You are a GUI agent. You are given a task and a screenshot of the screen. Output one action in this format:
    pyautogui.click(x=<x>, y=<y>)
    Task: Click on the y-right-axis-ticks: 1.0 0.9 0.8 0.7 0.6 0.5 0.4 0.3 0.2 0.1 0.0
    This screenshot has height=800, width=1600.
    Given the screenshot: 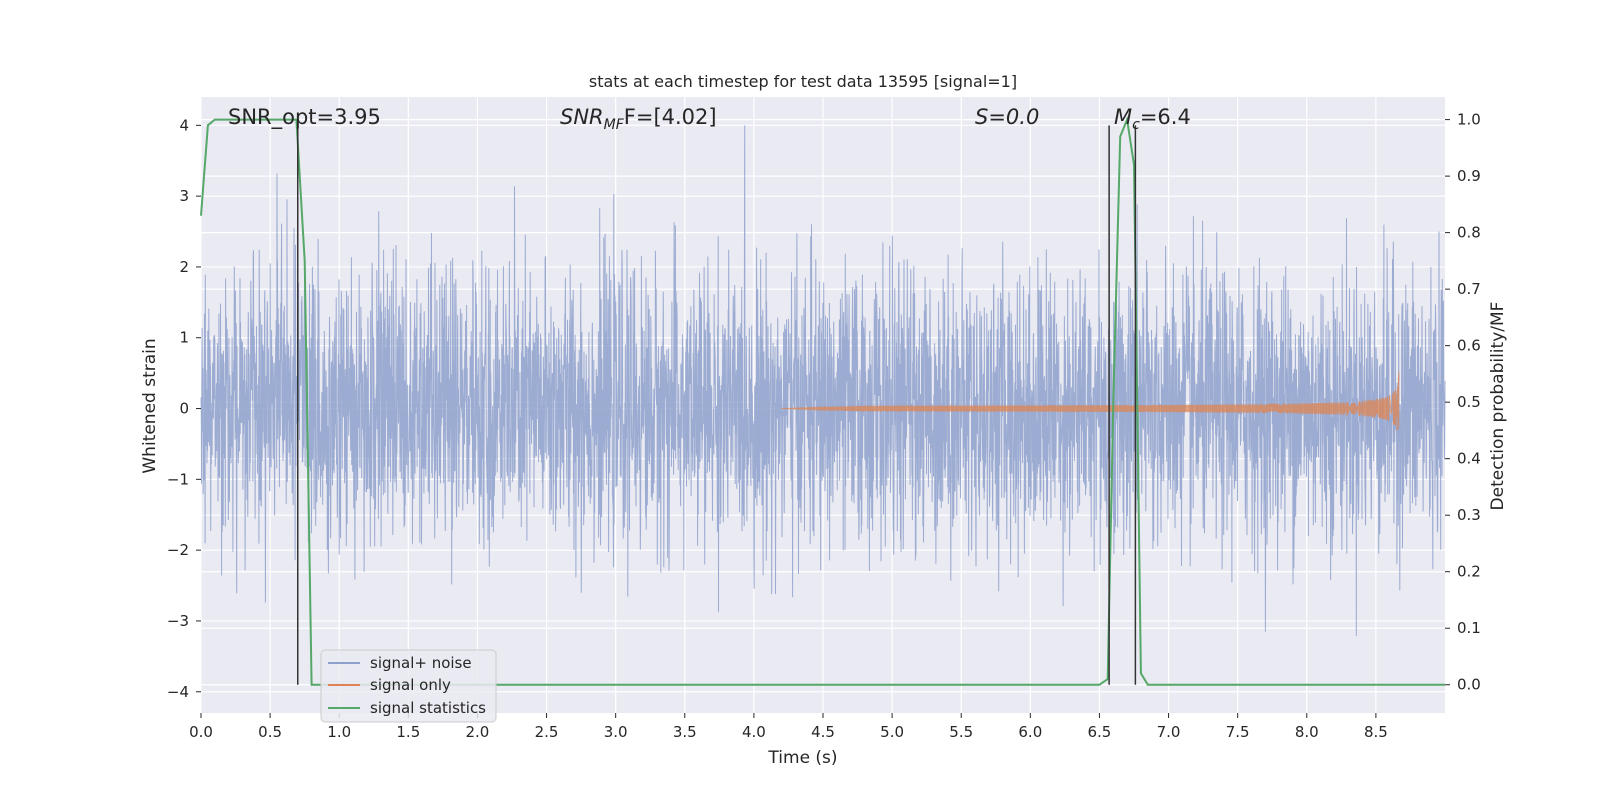 What is the action you would take?
    pyautogui.click(x=1463, y=402)
    